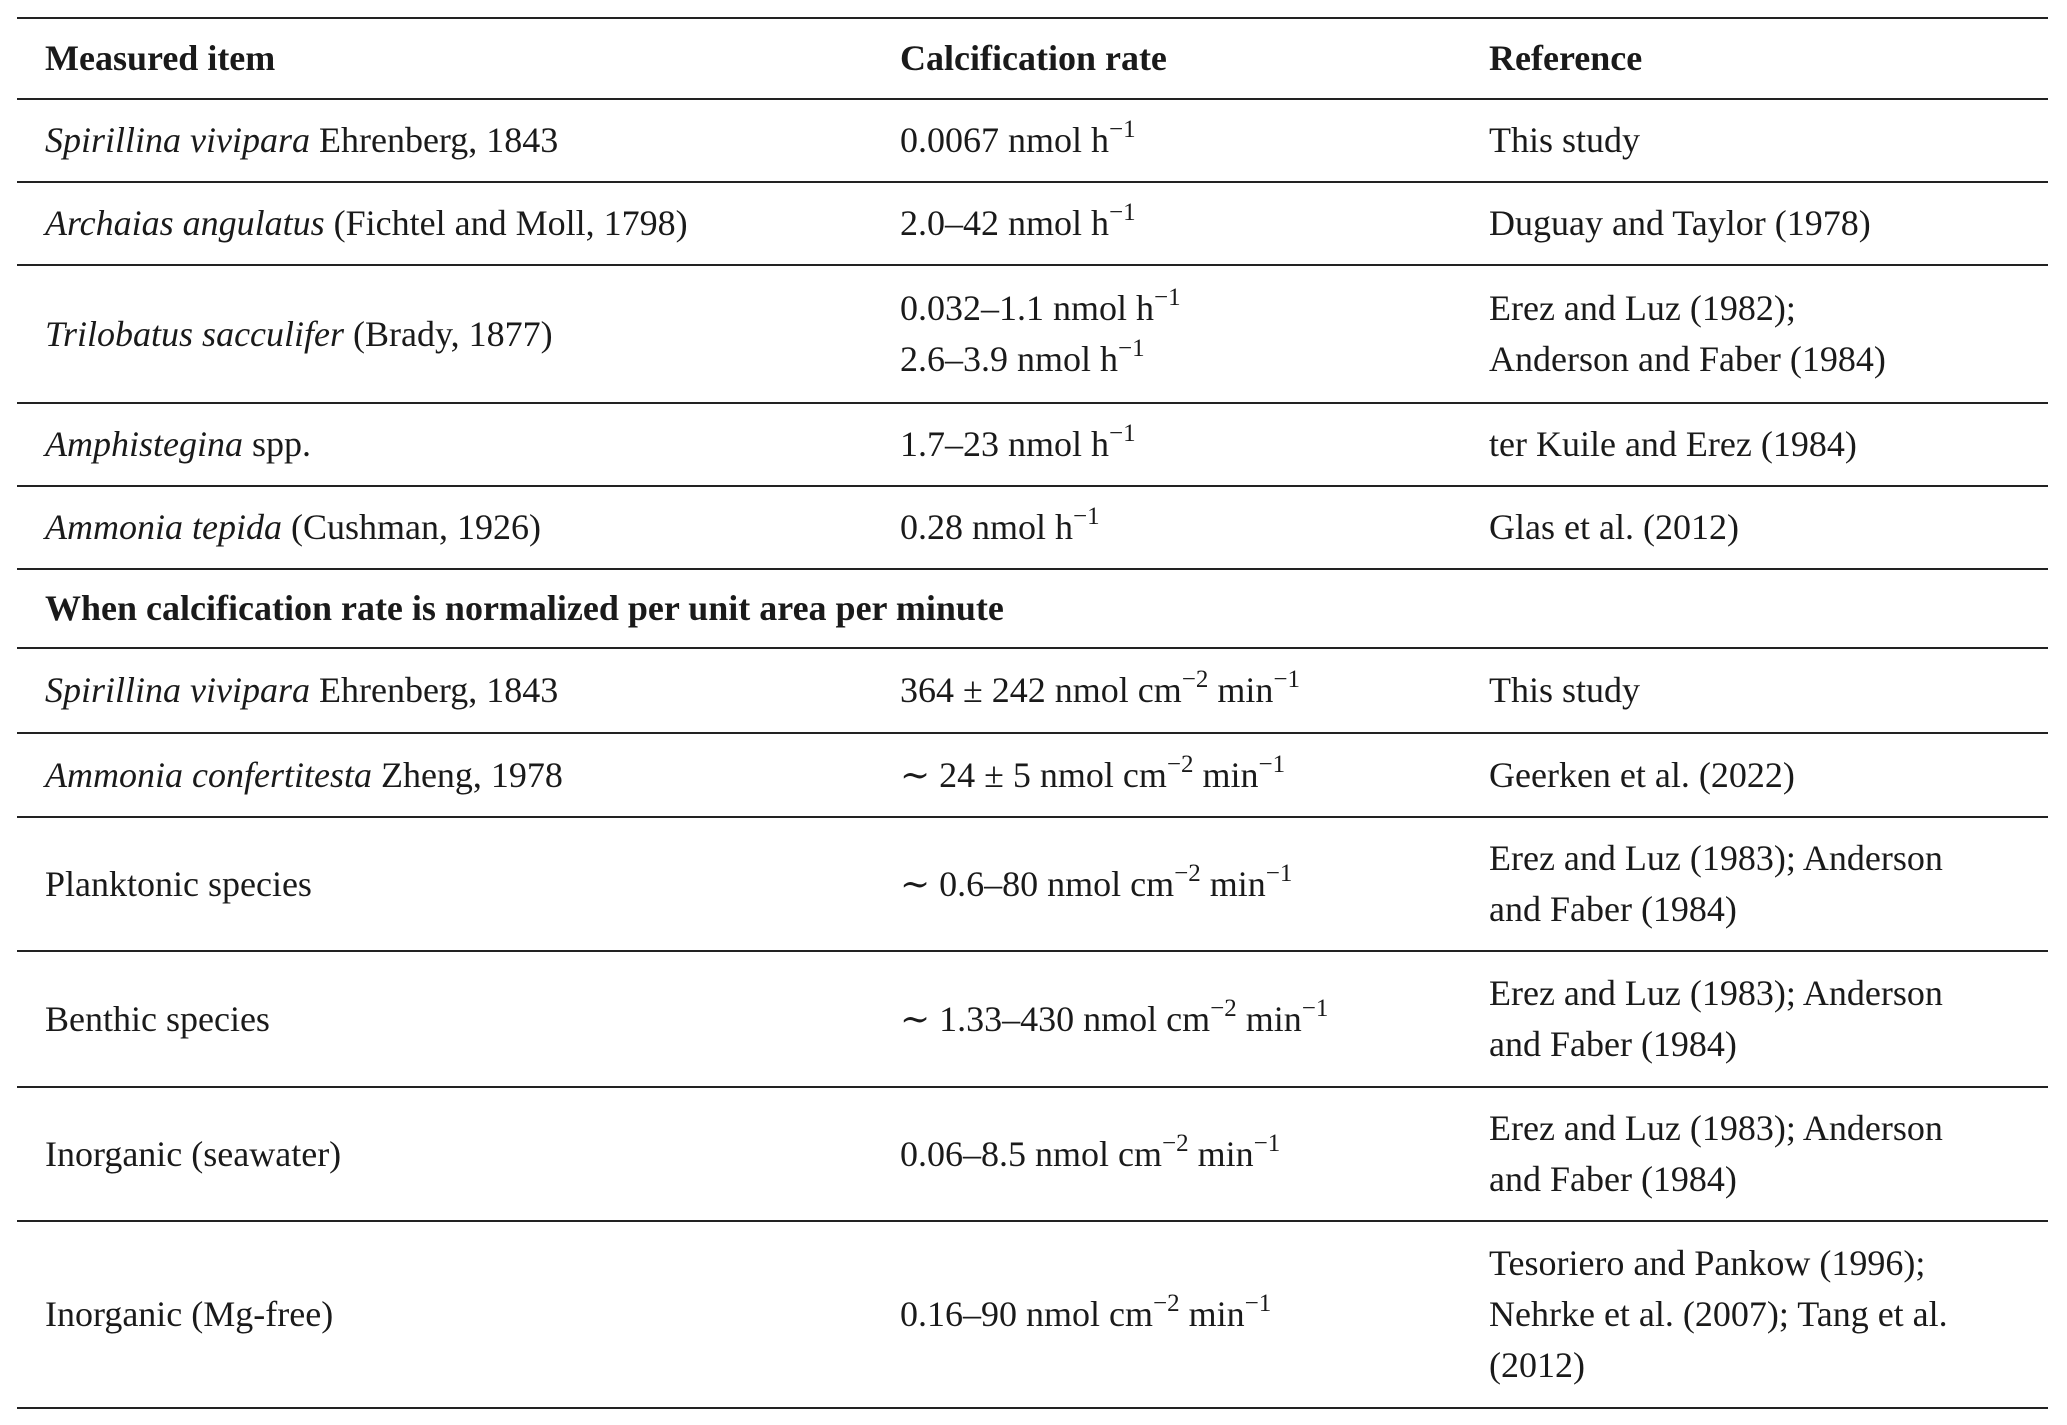  I want to click on reference-cell: Glas et al. (2012), so click(1754, 527).